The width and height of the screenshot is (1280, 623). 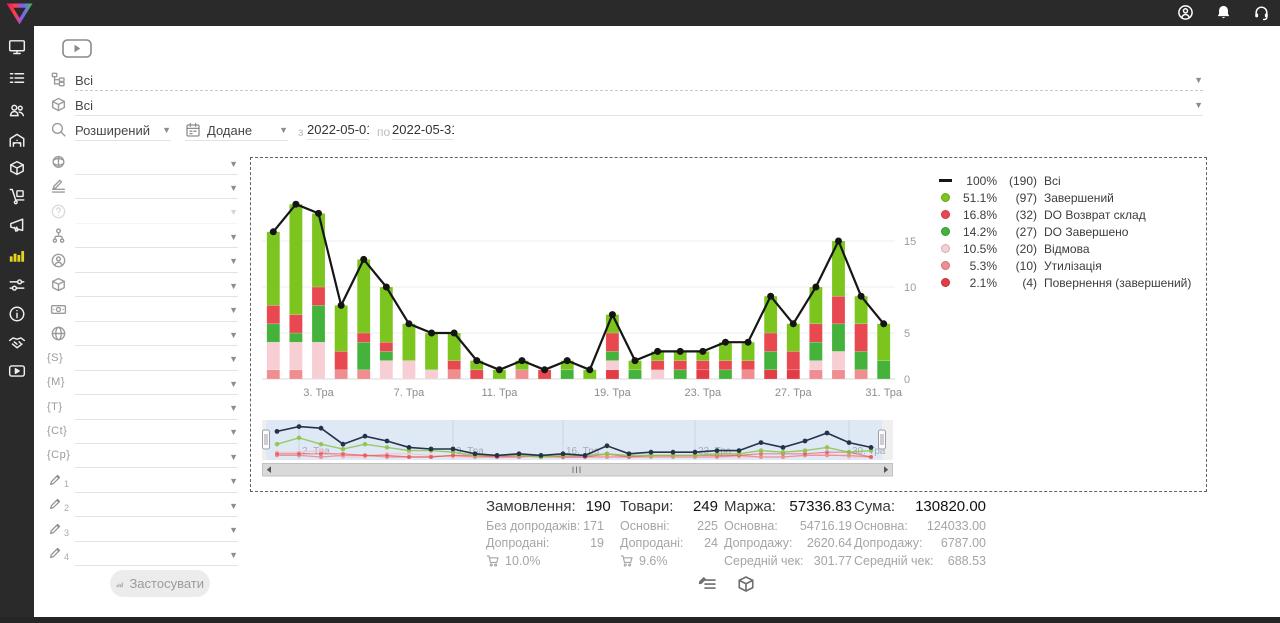 I want to click on legend-item: 100% (190) Всі, so click(x=1064, y=180).